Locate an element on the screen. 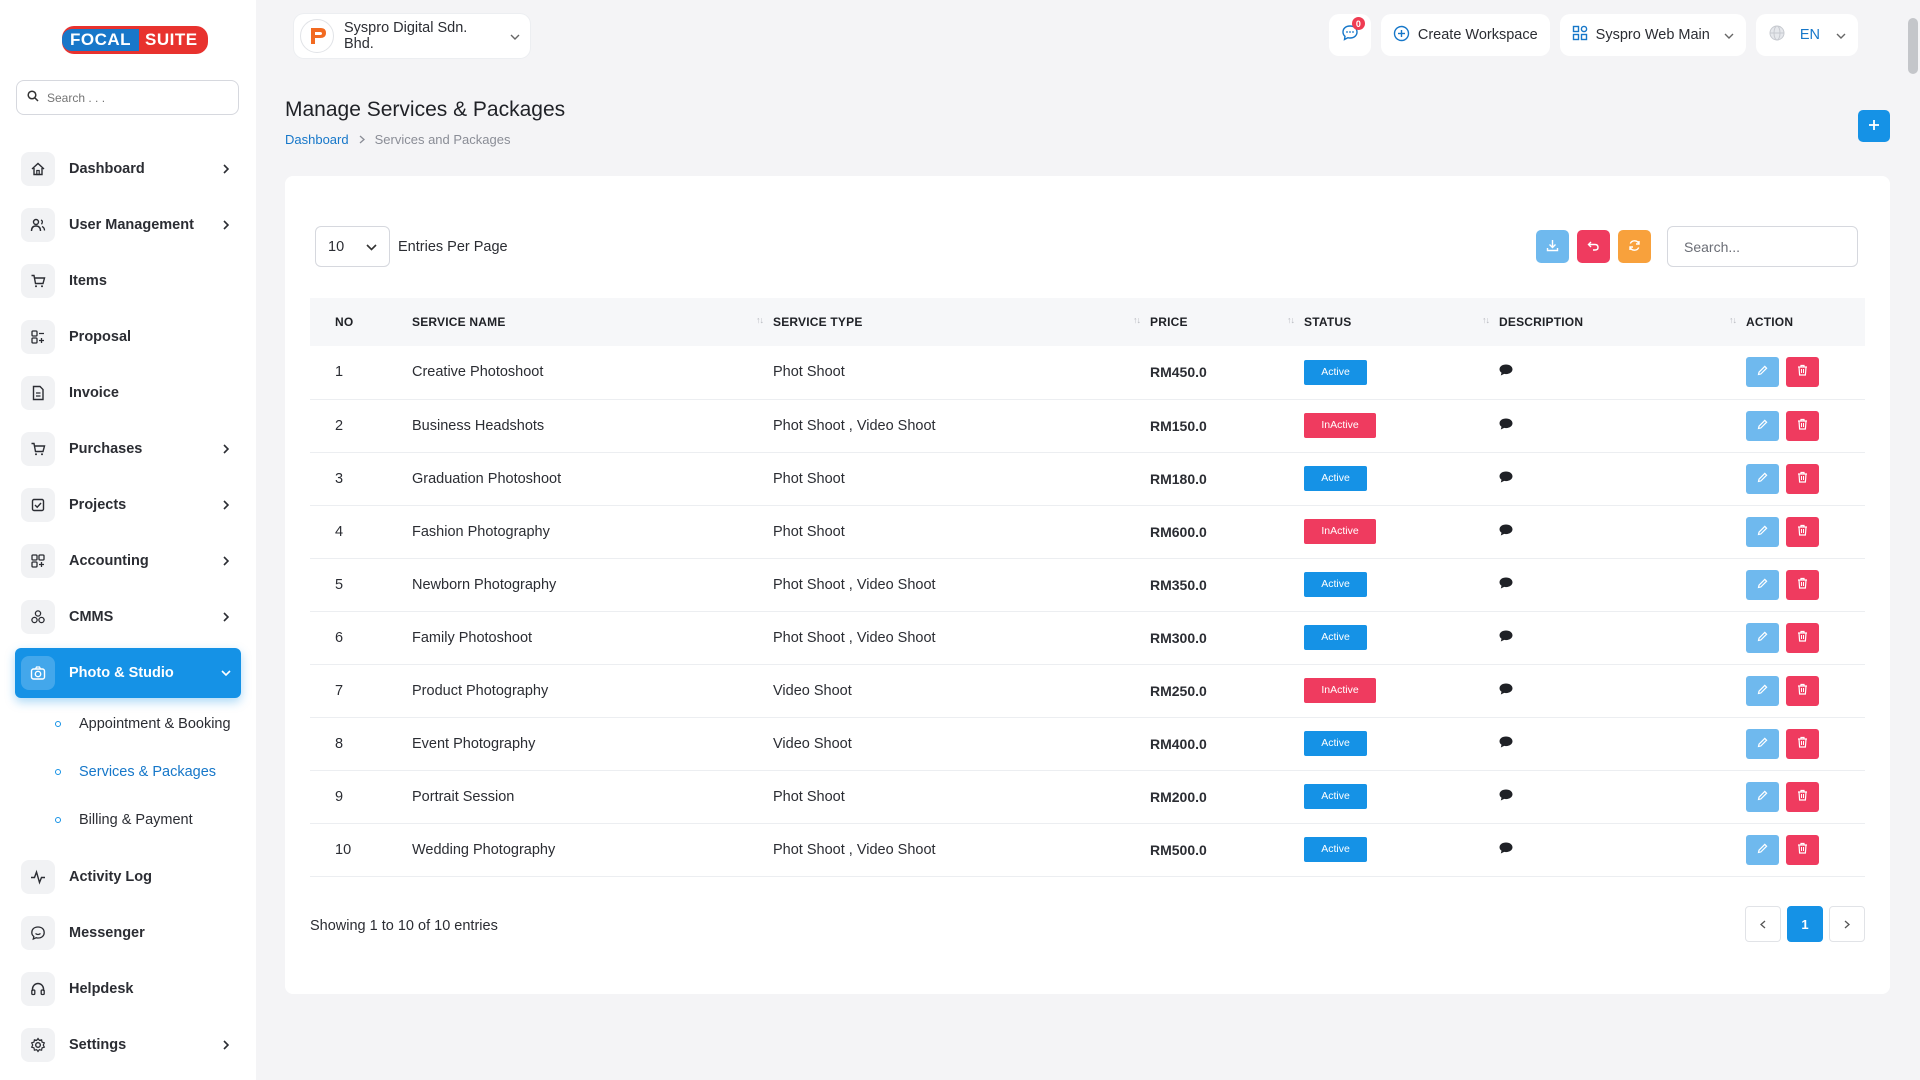 This screenshot has width=1920, height=1080. sidebar-item-proposal: Proposal is located at coordinates (128, 337).